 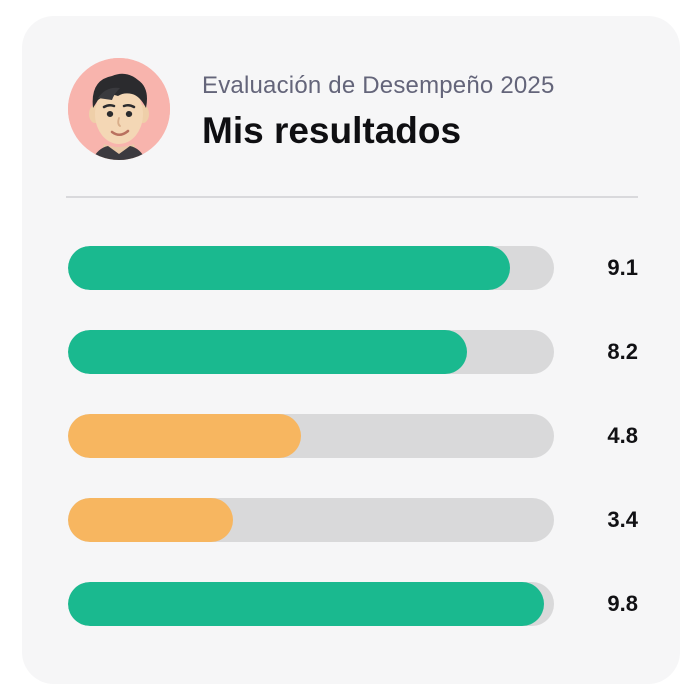 I want to click on avatar, so click(x=119, y=109).